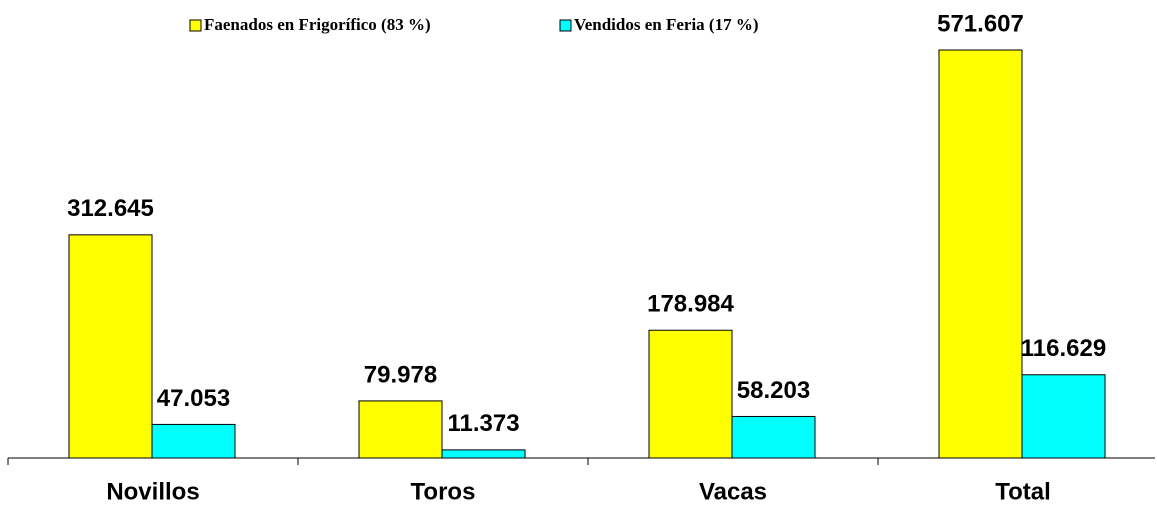 The width and height of the screenshot is (1157, 506). Describe the element at coordinates (666, 24) in the screenshot. I see `legend-label: Vendidos en Feria (17 %)` at that location.